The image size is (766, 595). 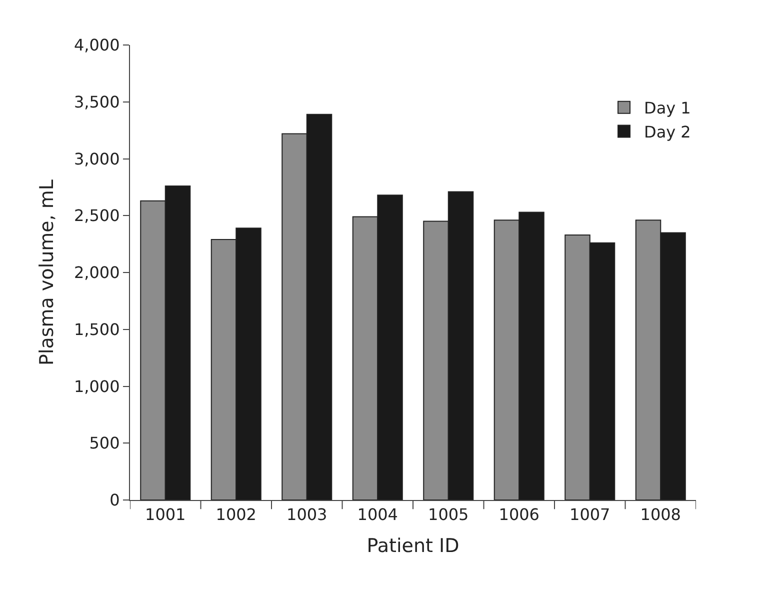 I want to click on y-tick-label: 500, so click(x=104, y=443).